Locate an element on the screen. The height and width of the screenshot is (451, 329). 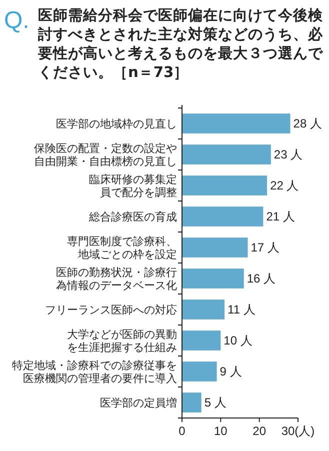
data-label: 16 人 is located at coordinates (261, 279).